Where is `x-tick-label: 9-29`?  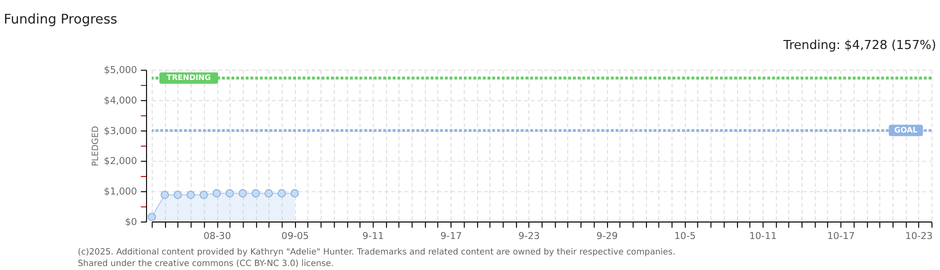
x-tick-label: 9-29 is located at coordinates (607, 236).